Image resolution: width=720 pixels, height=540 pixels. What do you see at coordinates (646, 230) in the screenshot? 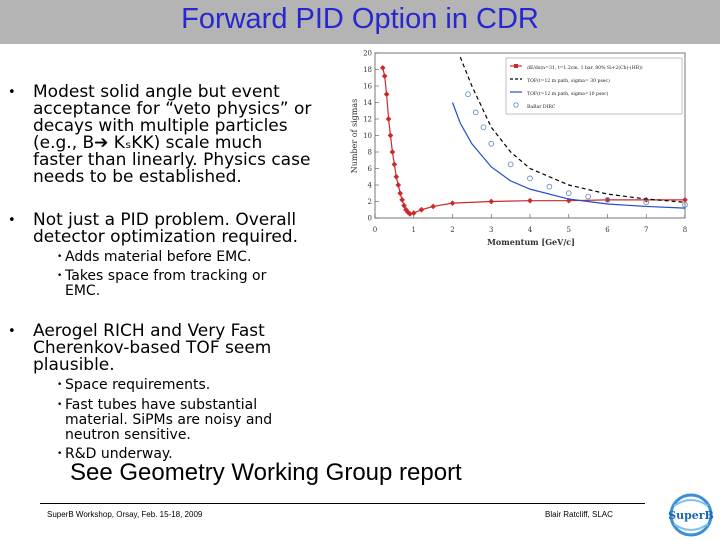
I see `x-tick-label: 7` at bounding box center [646, 230].